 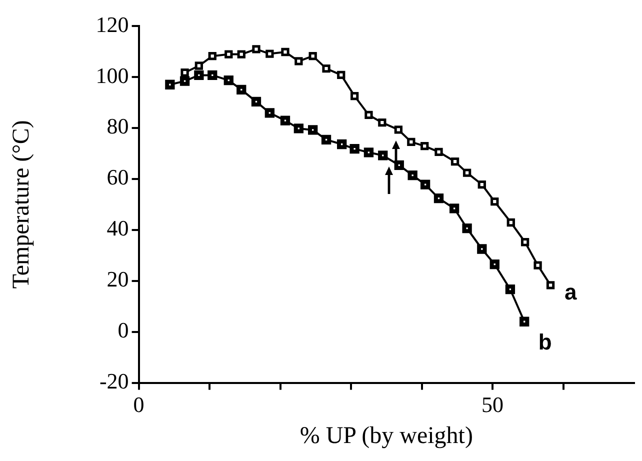 I want to click on y-tick-label: 0, so click(x=123, y=330).